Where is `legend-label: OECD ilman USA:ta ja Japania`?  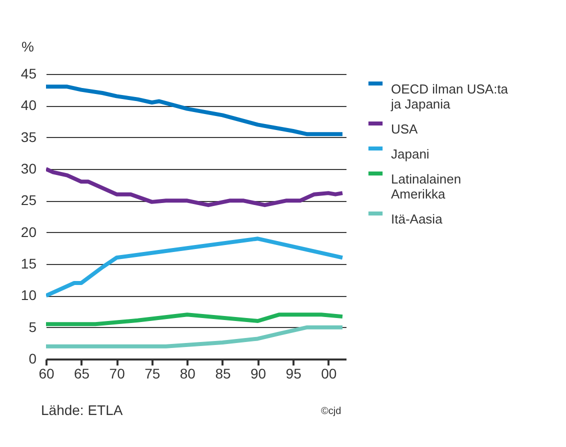 legend-label: OECD ilman USA:ta ja Japania is located at coordinates (449, 97).